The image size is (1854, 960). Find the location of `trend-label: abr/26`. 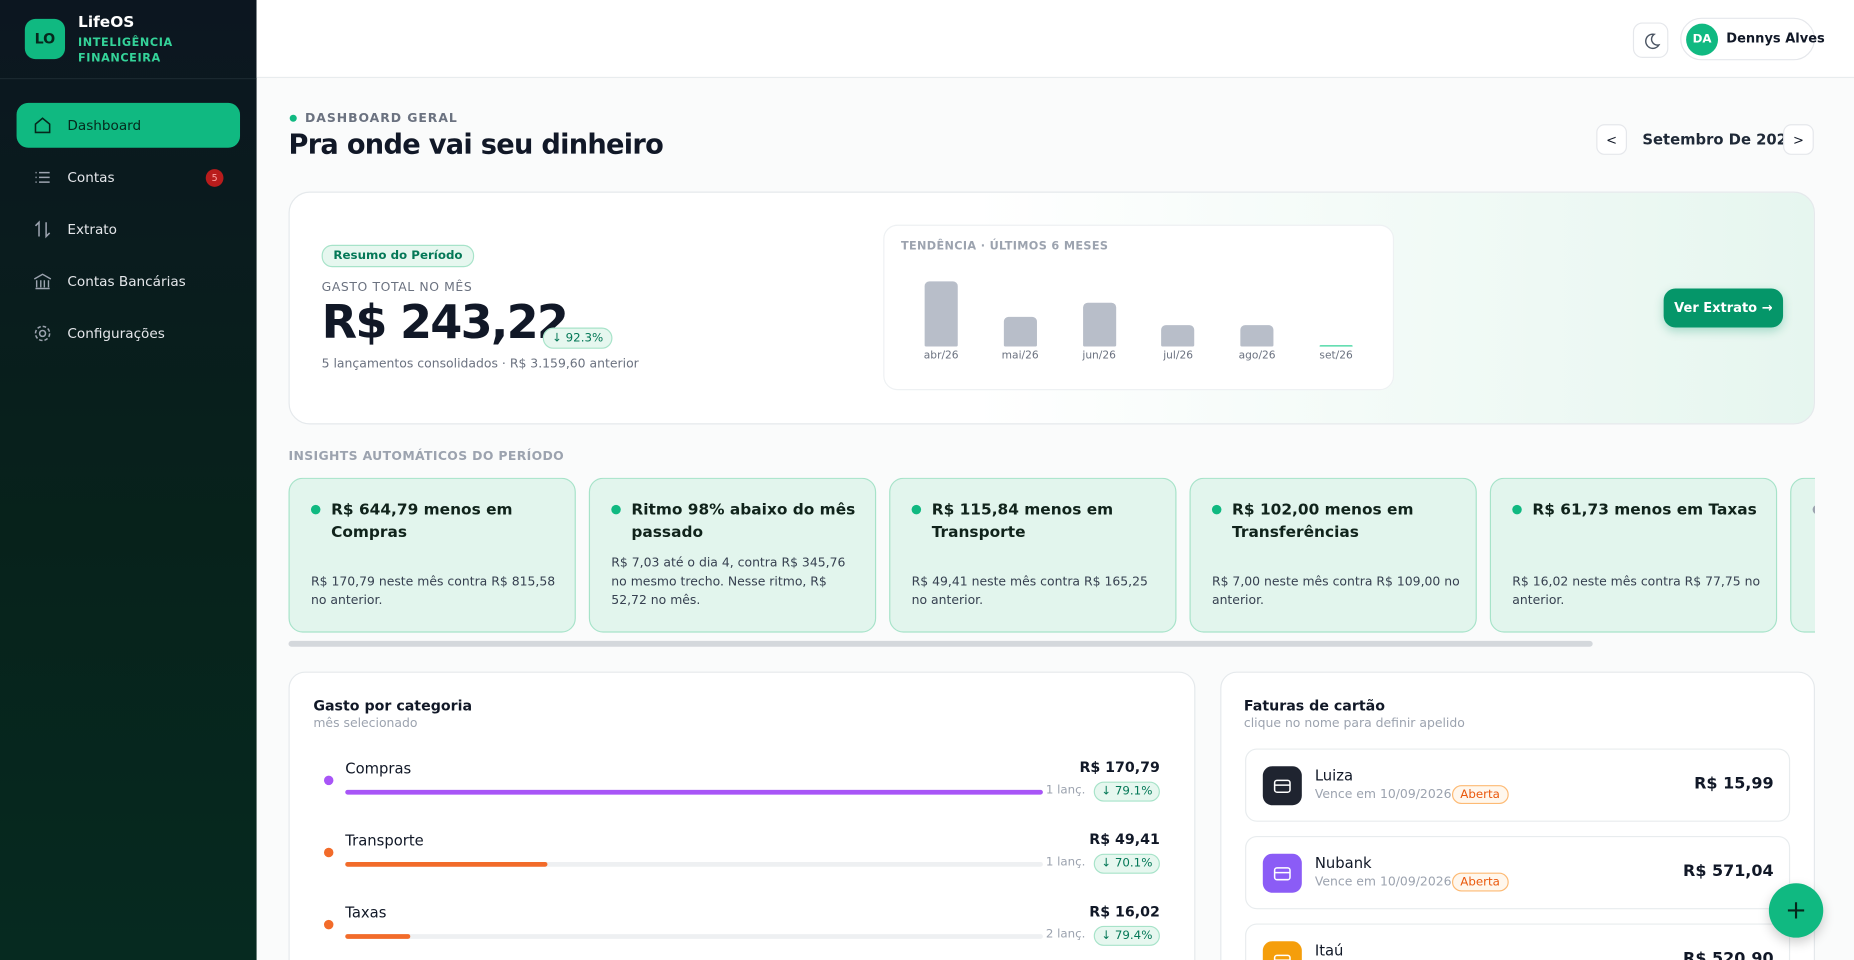

trend-label: abr/26 is located at coordinates (941, 355).